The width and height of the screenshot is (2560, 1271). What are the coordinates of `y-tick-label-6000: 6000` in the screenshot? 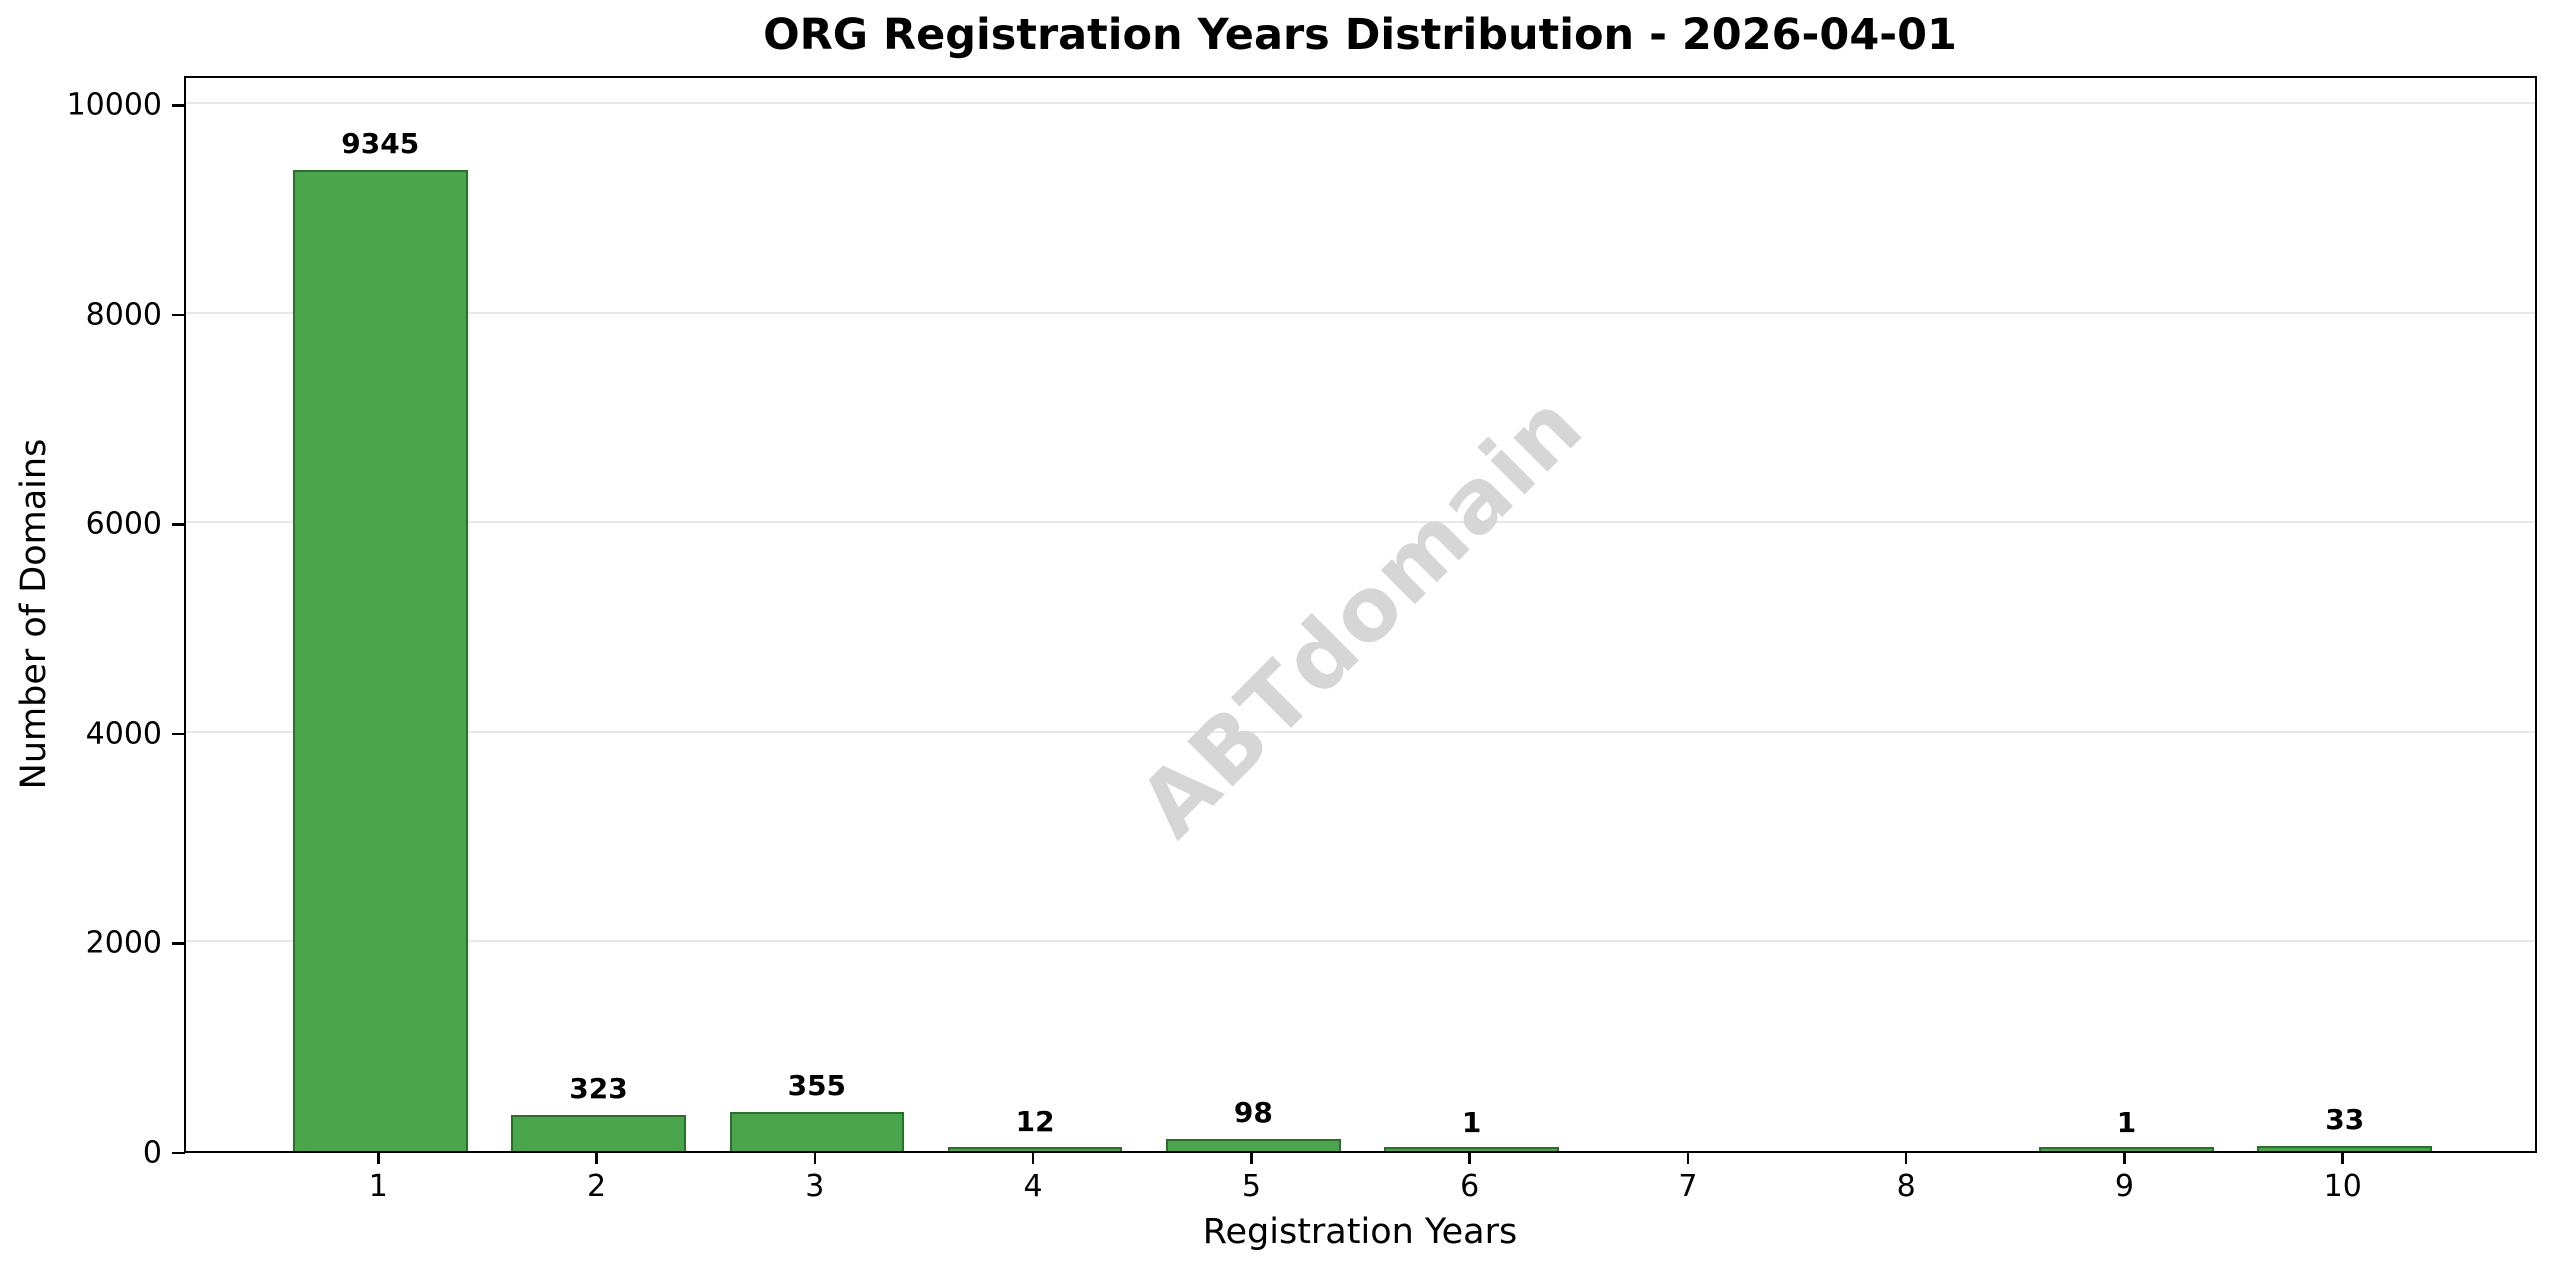 It's located at (123, 524).